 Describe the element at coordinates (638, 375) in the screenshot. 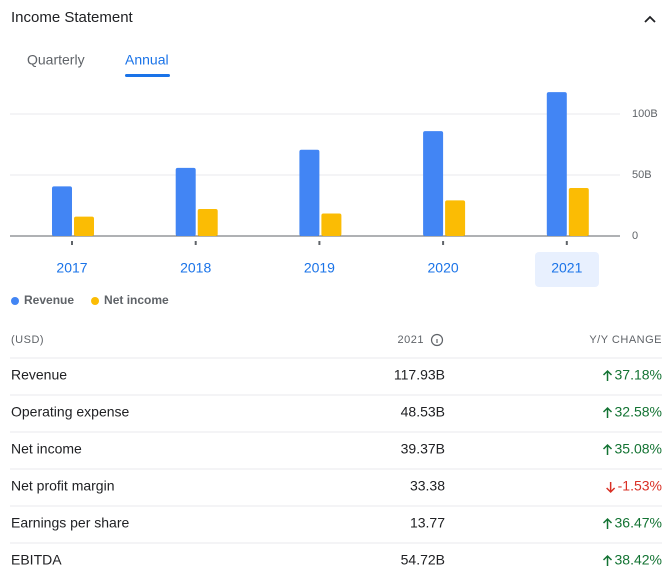

I see `row-change: 37.18%` at that location.